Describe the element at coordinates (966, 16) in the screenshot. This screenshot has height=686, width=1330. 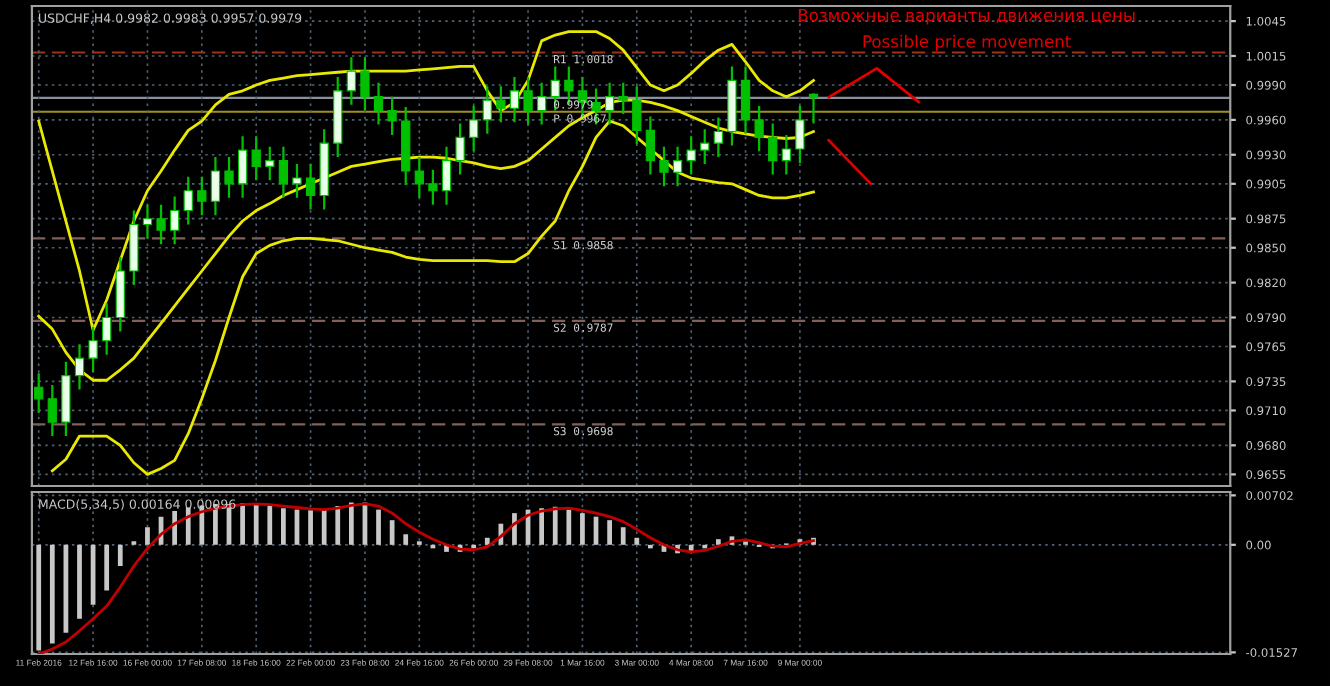
I see `annotation: Возможные варианты движения цены` at that location.